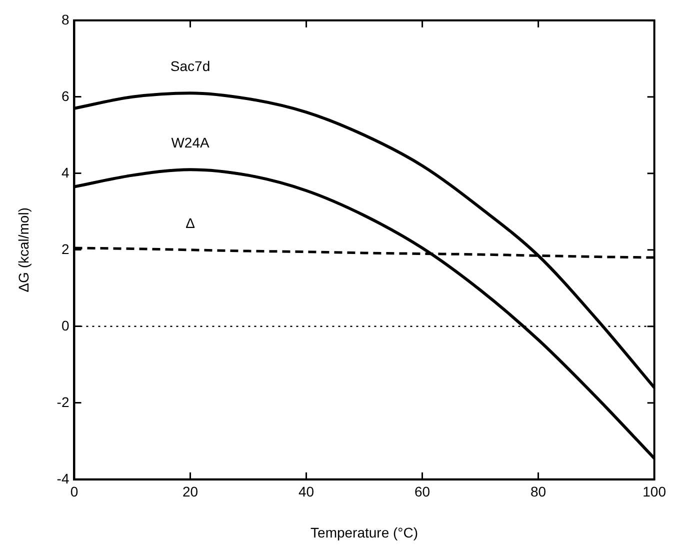 The width and height of the screenshot is (678, 558). I want to click on x-tick-label: 100, so click(654, 492).